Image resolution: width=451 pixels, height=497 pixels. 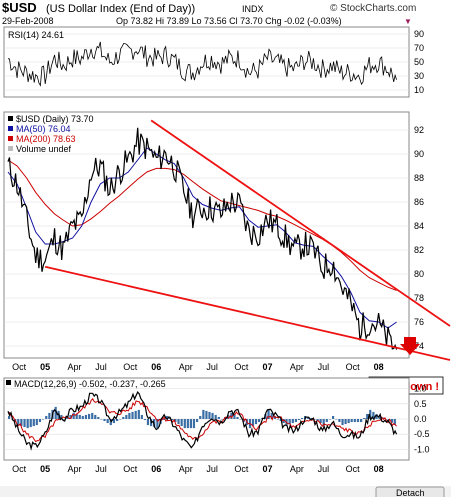 What do you see at coordinates (419, 62) in the screenshot?
I see `rsi-tick-label: 50` at bounding box center [419, 62].